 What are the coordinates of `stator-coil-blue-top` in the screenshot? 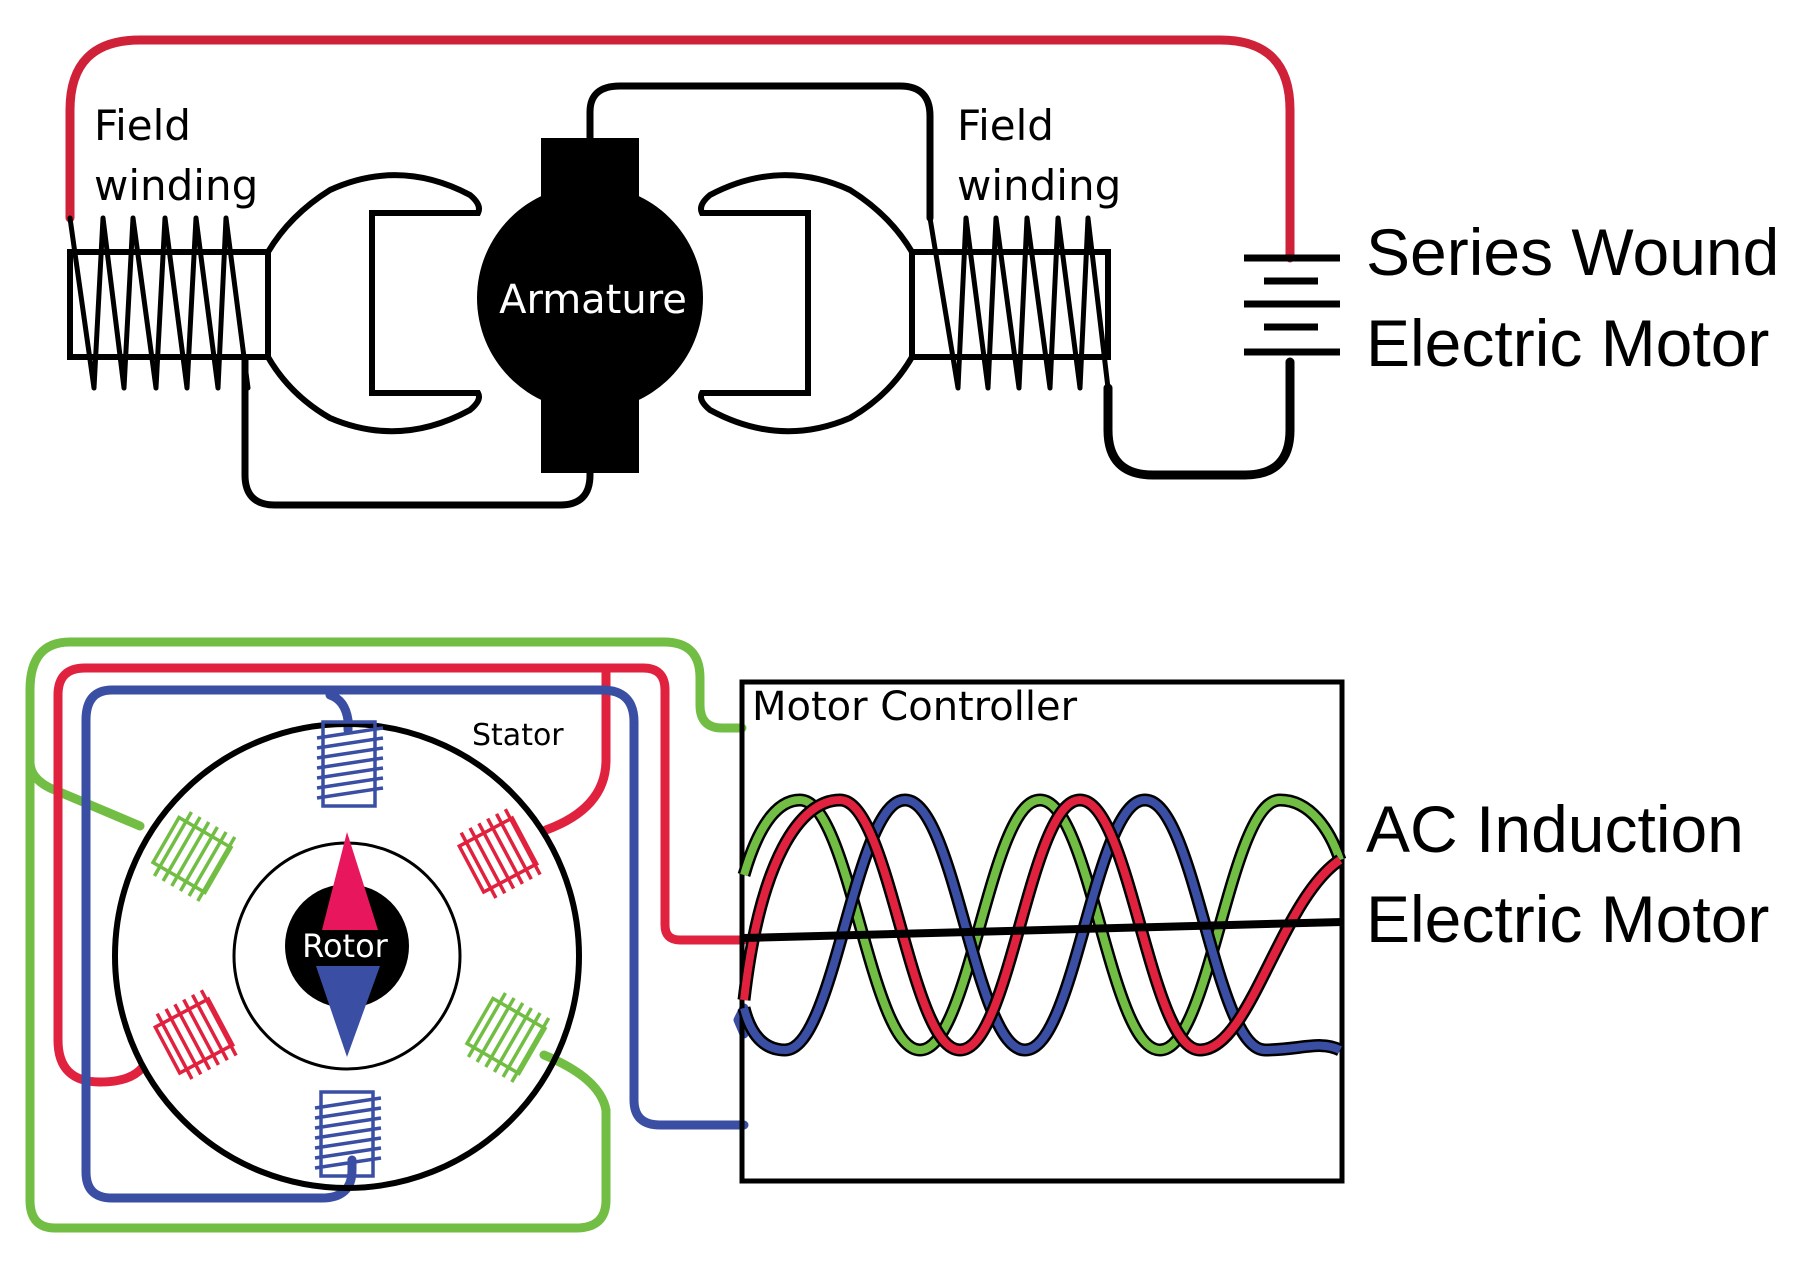 It's located at (350, 764).